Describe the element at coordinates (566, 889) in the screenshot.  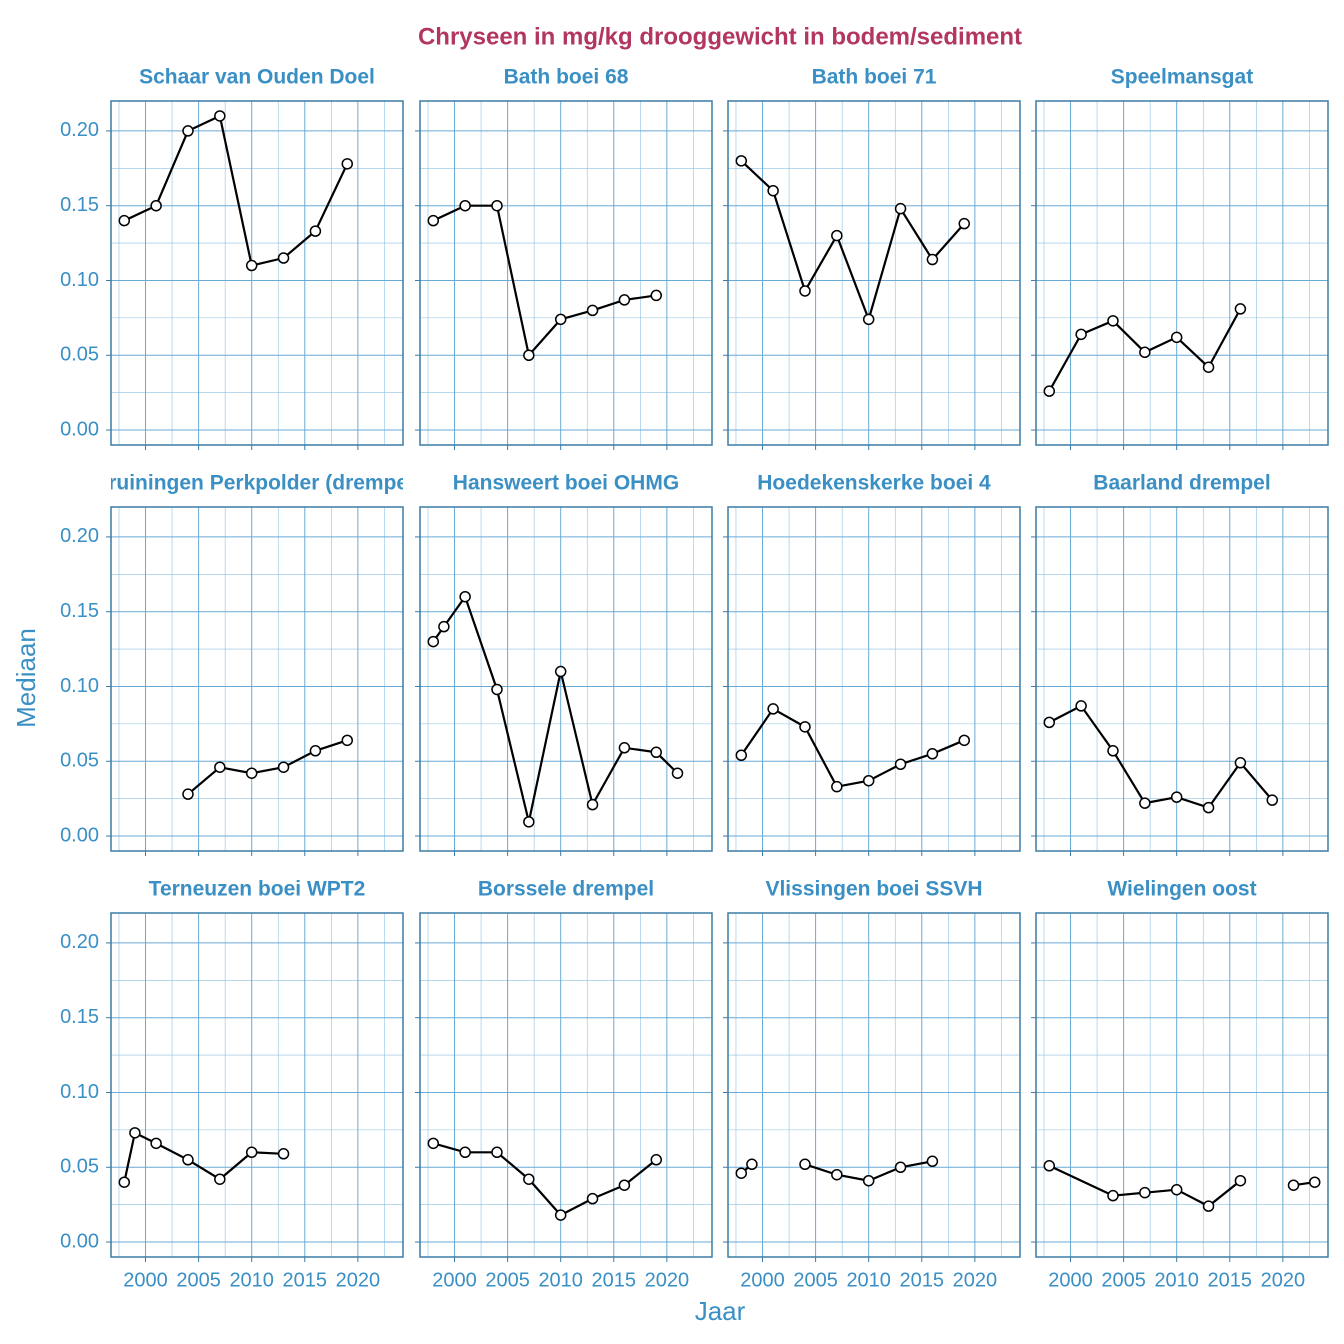
I see `panel-title: Borssele drempel` at that location.